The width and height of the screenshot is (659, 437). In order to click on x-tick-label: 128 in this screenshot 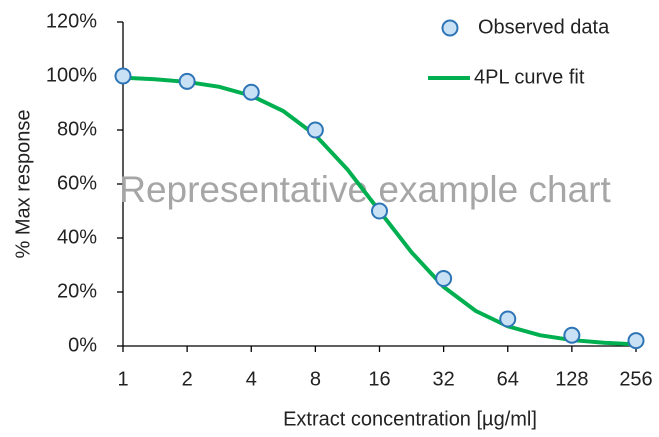, I will do `click(571, 379)`.